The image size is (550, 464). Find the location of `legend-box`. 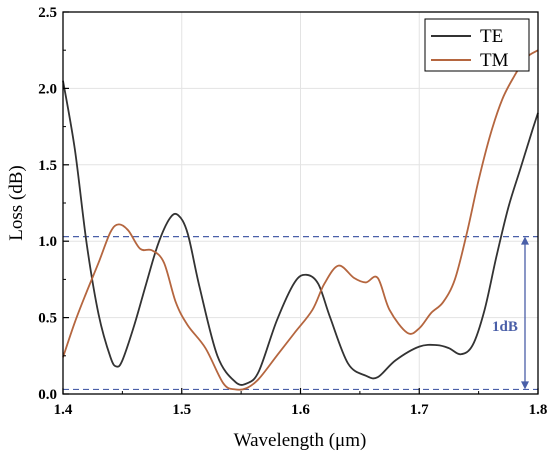

legend-box is located at coordinates (477, 45).